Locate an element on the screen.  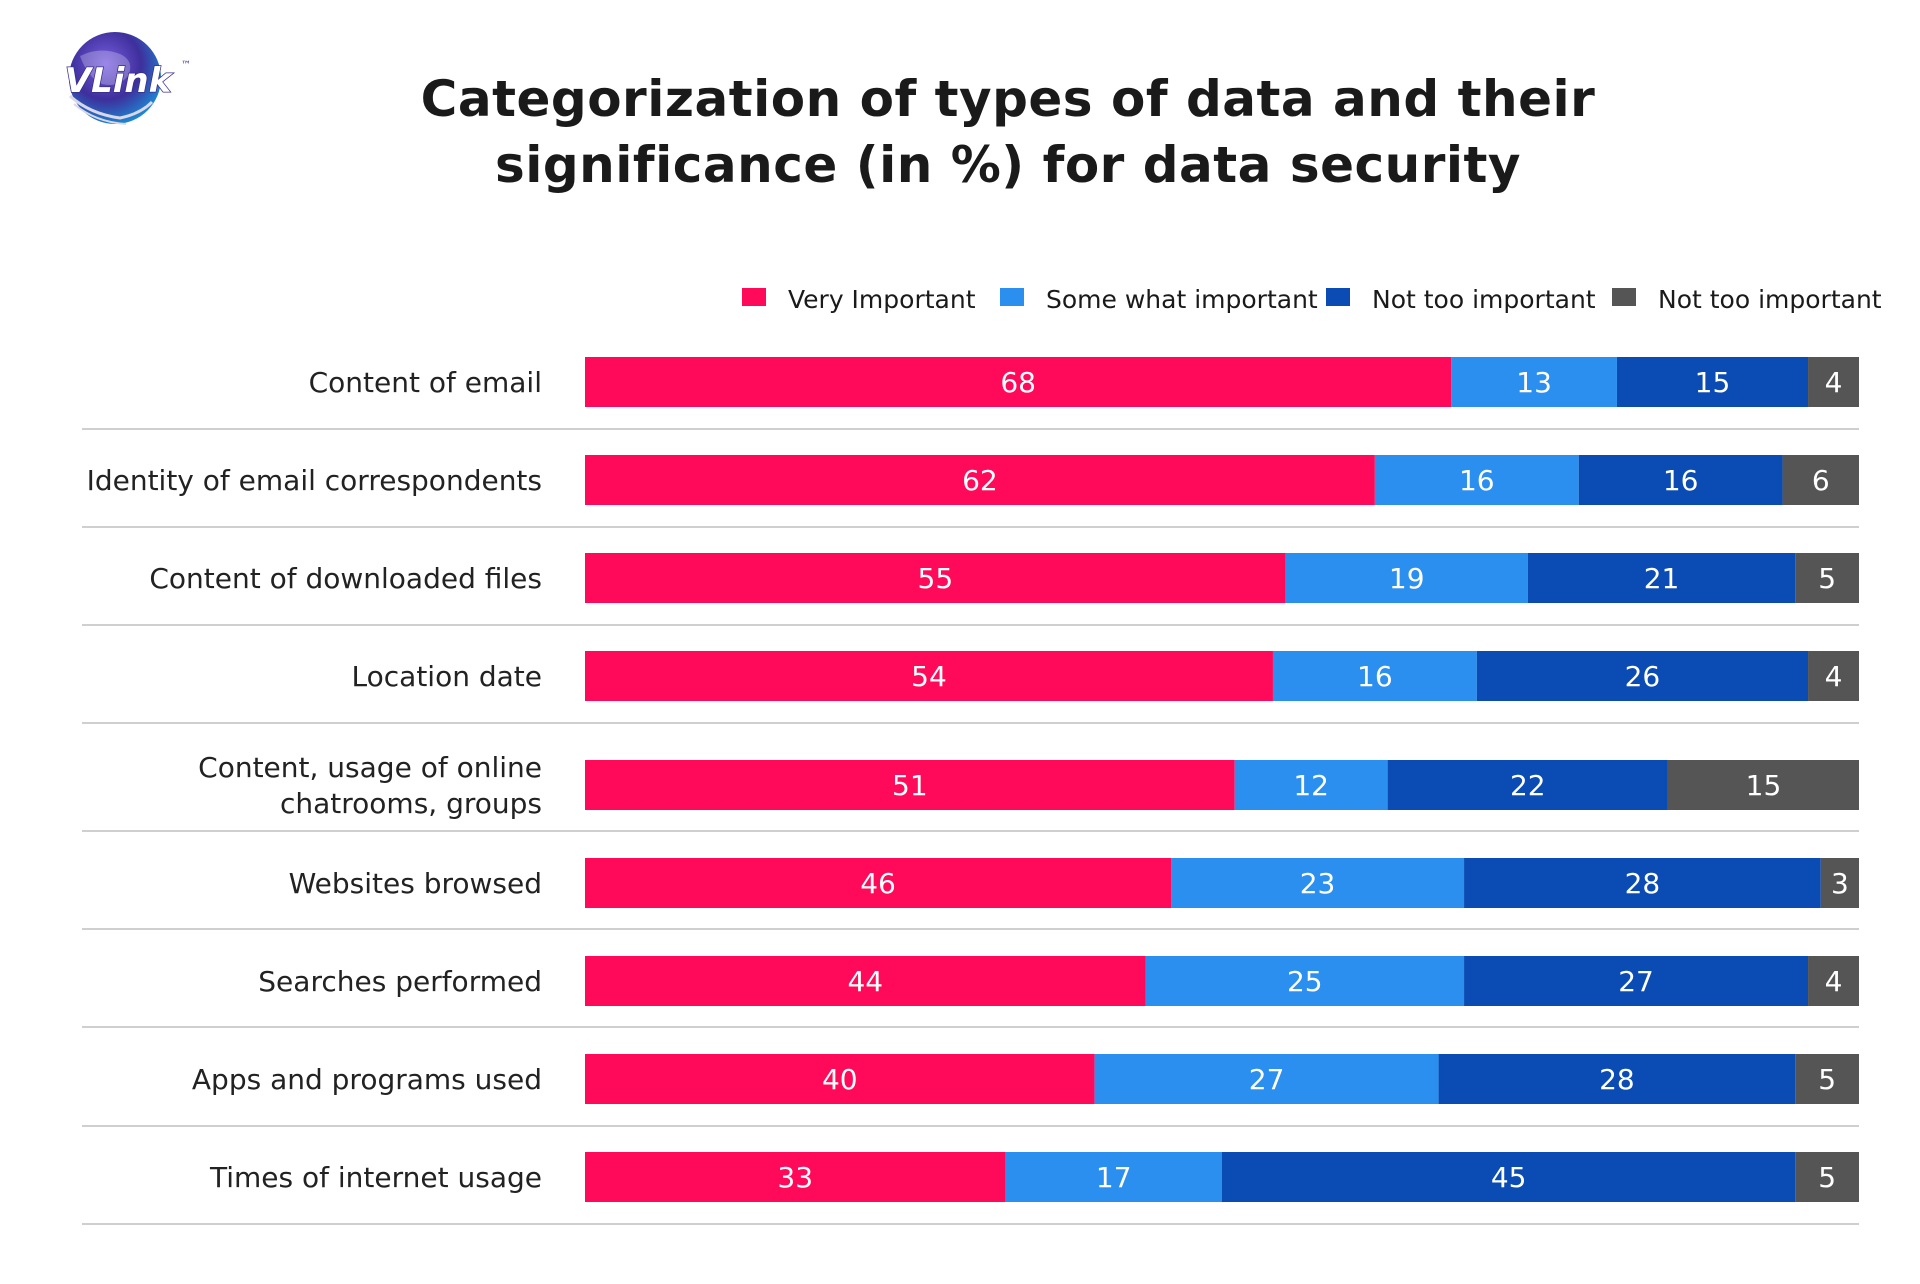
data-label: 21 is located at coordinates (1662, 578).